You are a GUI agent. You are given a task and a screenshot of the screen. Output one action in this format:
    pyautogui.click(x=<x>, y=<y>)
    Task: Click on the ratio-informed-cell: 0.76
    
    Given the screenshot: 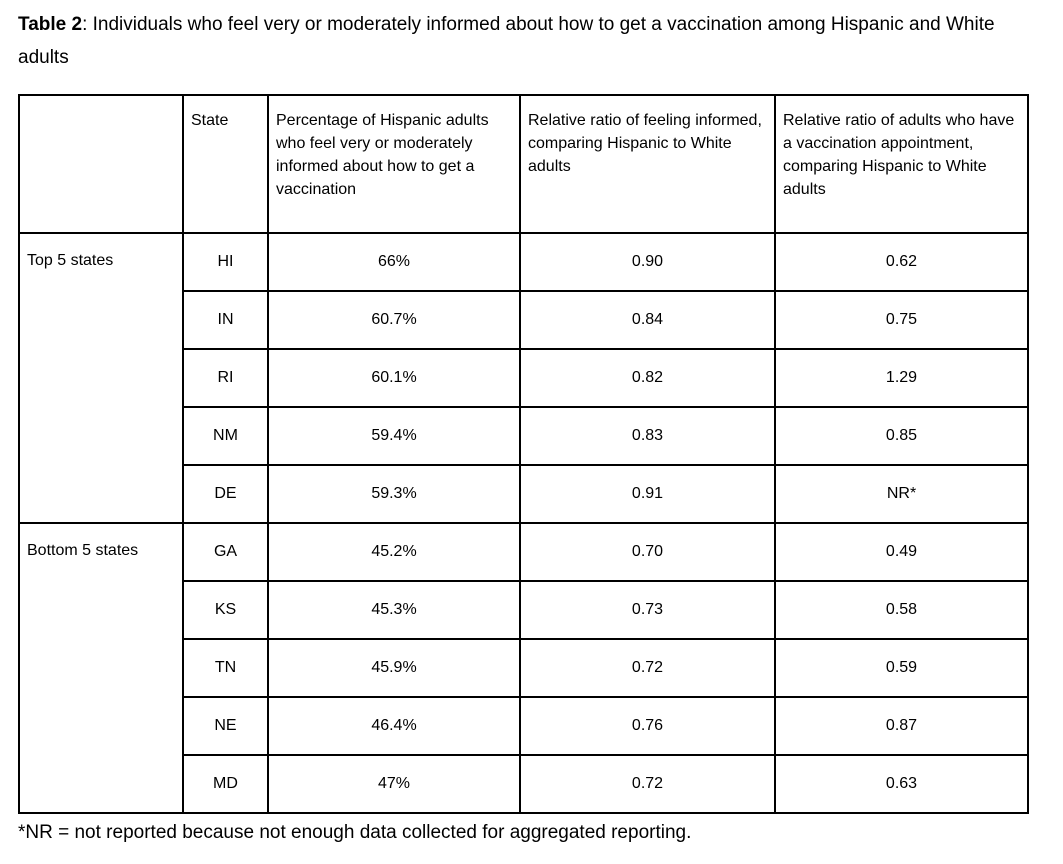 What is the action you would take?
    pyautogui.click(x=647, y=726)
    